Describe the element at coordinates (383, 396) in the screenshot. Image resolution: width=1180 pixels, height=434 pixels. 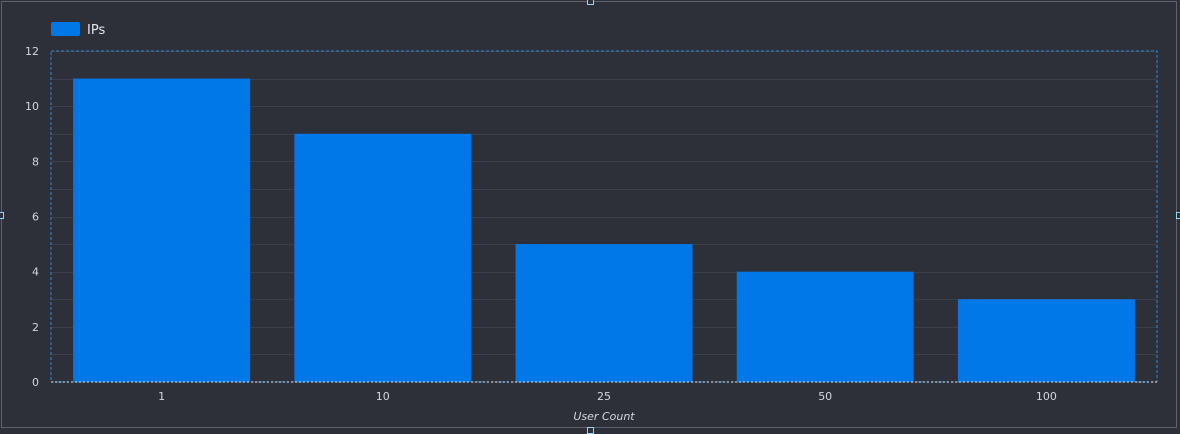
I see `x-tick-label: 10` at that location.